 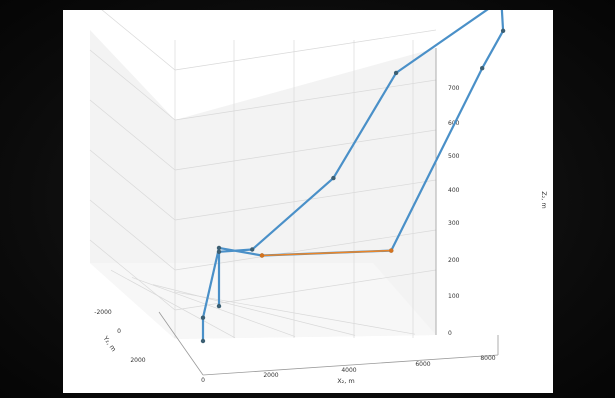 What do you see at coordinates (422, 364) in the screenshot?
I see `x-tick-label: 6000` at bounding box center [422, 364].